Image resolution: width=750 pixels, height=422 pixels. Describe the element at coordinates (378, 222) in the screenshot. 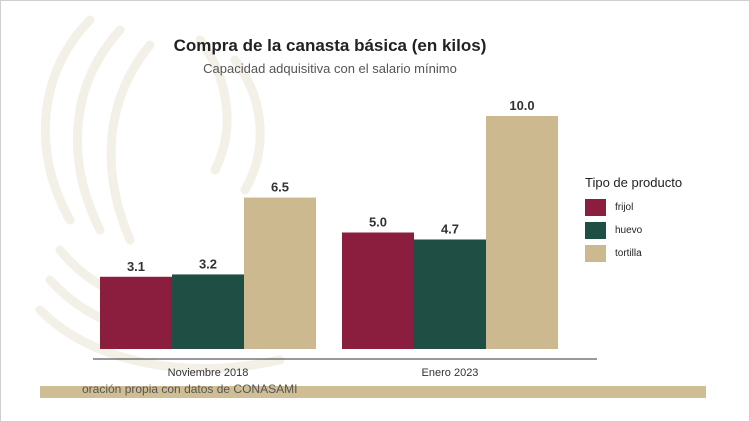

I see `bar-value-label: 5.0` at that location.